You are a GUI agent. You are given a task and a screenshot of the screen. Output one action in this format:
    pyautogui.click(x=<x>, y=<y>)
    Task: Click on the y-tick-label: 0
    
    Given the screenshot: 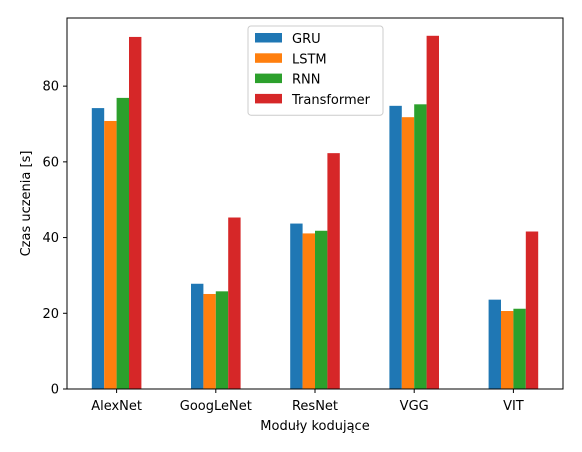 What is the action you would take?
    pyautogui.click(x=55, y=390)
    